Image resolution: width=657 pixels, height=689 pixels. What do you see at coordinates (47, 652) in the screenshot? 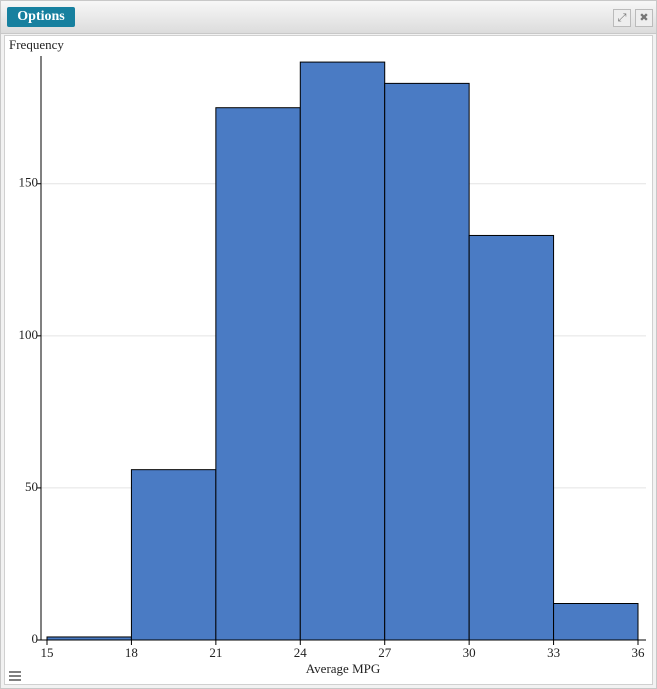
I see `x-tick-label: 15` at bounding box center [47, 652].